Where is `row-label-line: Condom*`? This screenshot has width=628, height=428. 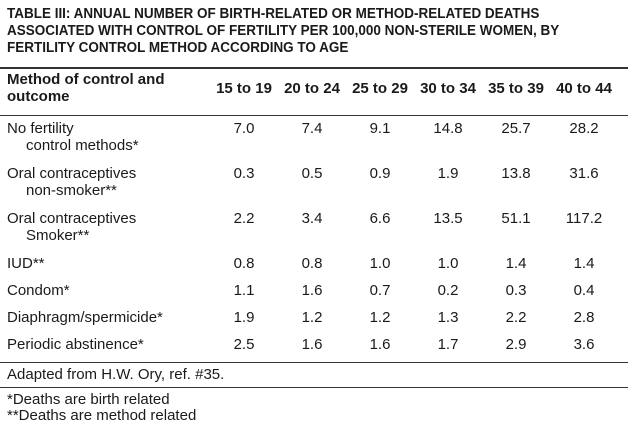 row-label-line: Condom* is located at coordinates (38, 290).